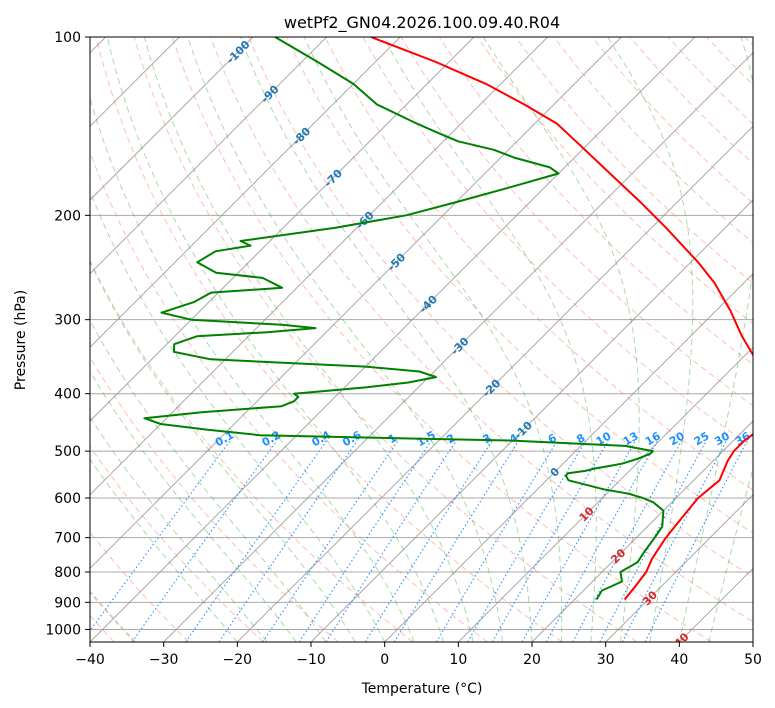  I want to click on y-tick-label: 100, so click(67, 38).